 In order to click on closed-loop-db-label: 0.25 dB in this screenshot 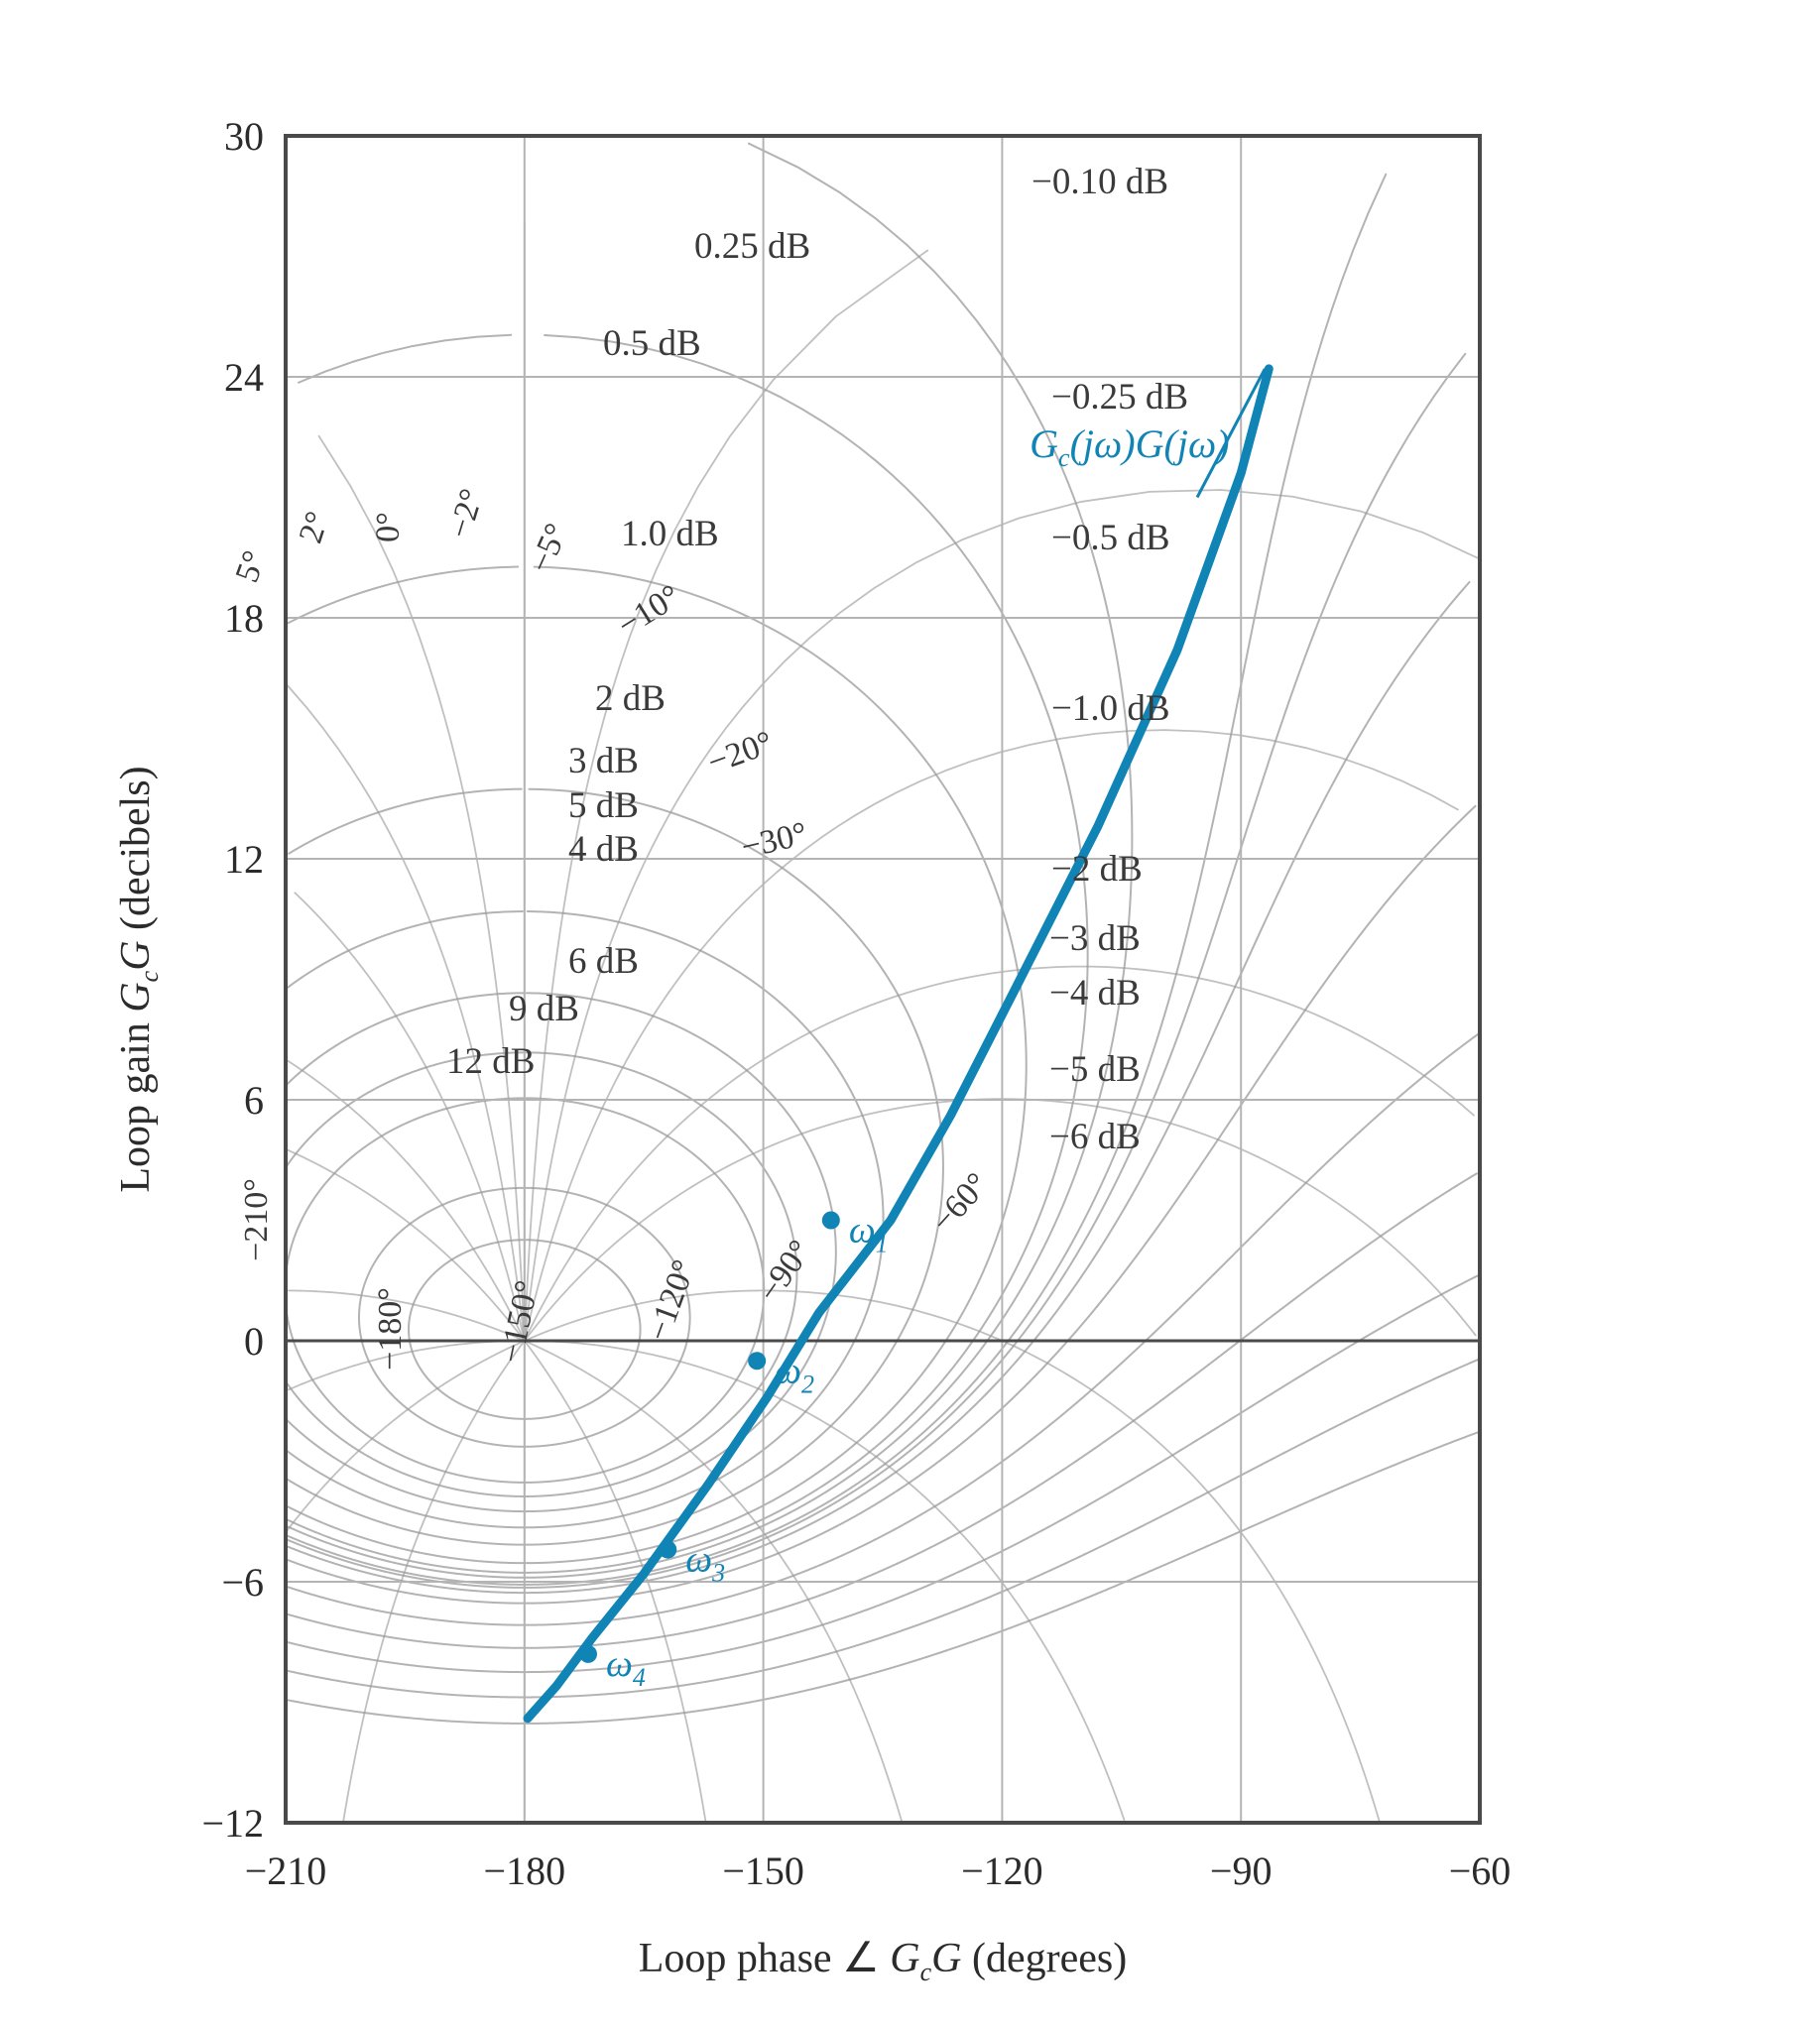, I will do `click(752, 246)`.